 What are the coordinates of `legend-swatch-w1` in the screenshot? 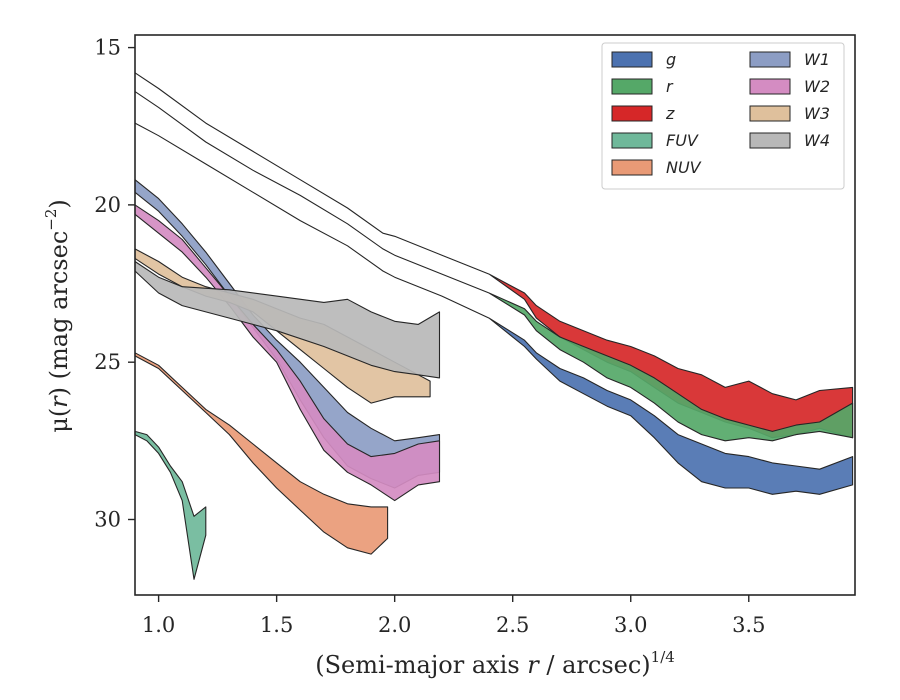 It's located at (770, 59).